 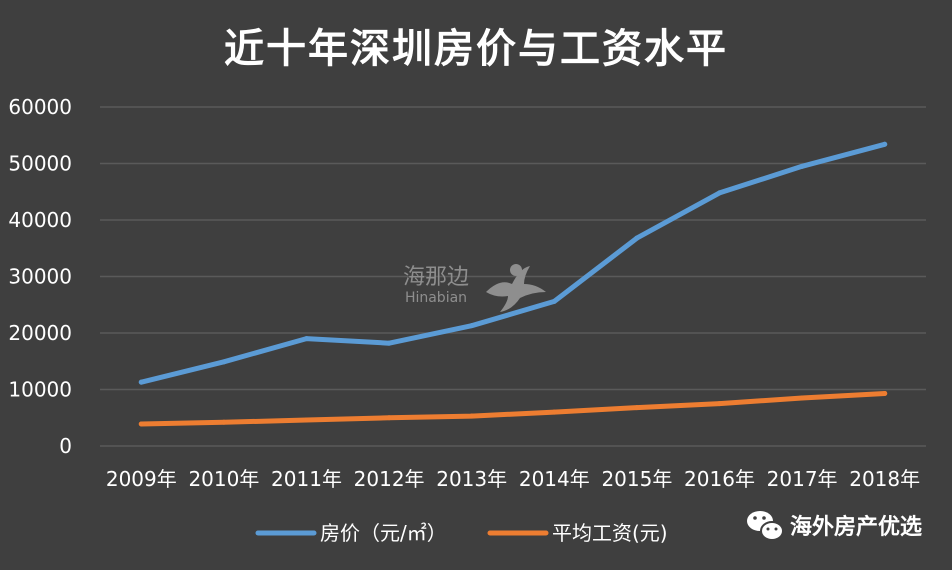 What do you see at coordinates (610, 533) in the screenshot?
I see `legend-label: 平均工资(元)` at bounding box center [610, 533].